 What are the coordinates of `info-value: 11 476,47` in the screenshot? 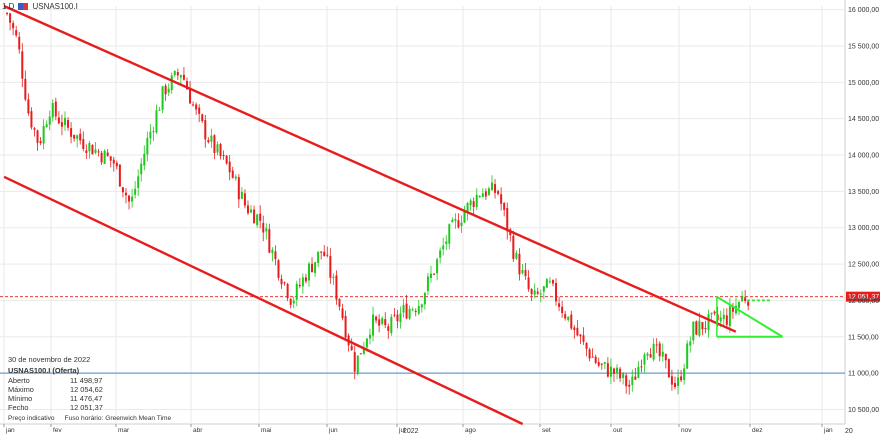 It's located at (86, 399).